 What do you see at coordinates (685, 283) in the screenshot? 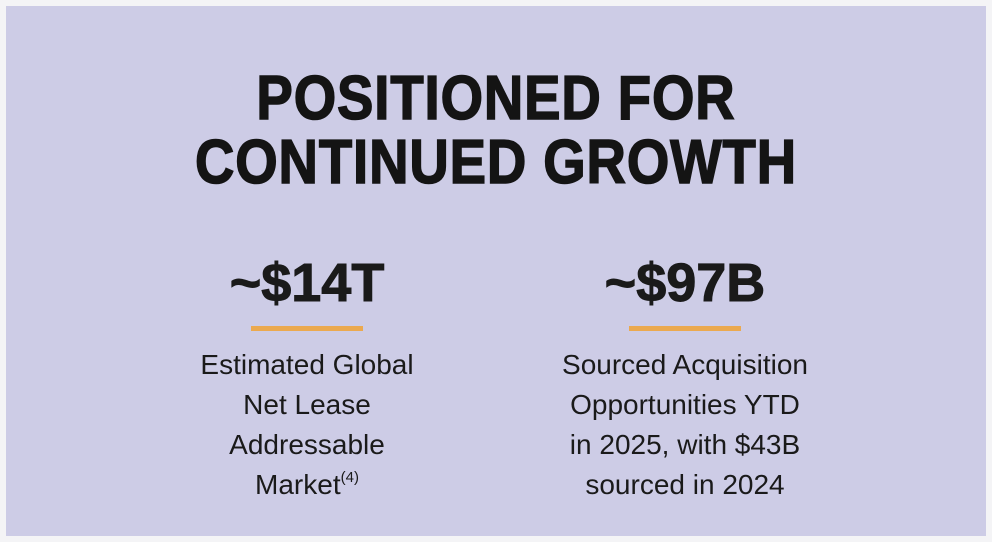
I see `stat-value: ~$97B` at bounding box center [685, 283].